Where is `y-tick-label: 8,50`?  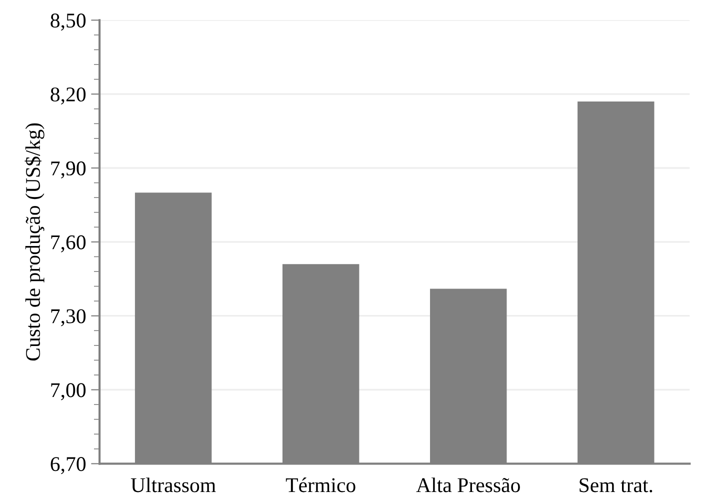 y-tick-label: 8,50 is located at coordinates (68, 22).